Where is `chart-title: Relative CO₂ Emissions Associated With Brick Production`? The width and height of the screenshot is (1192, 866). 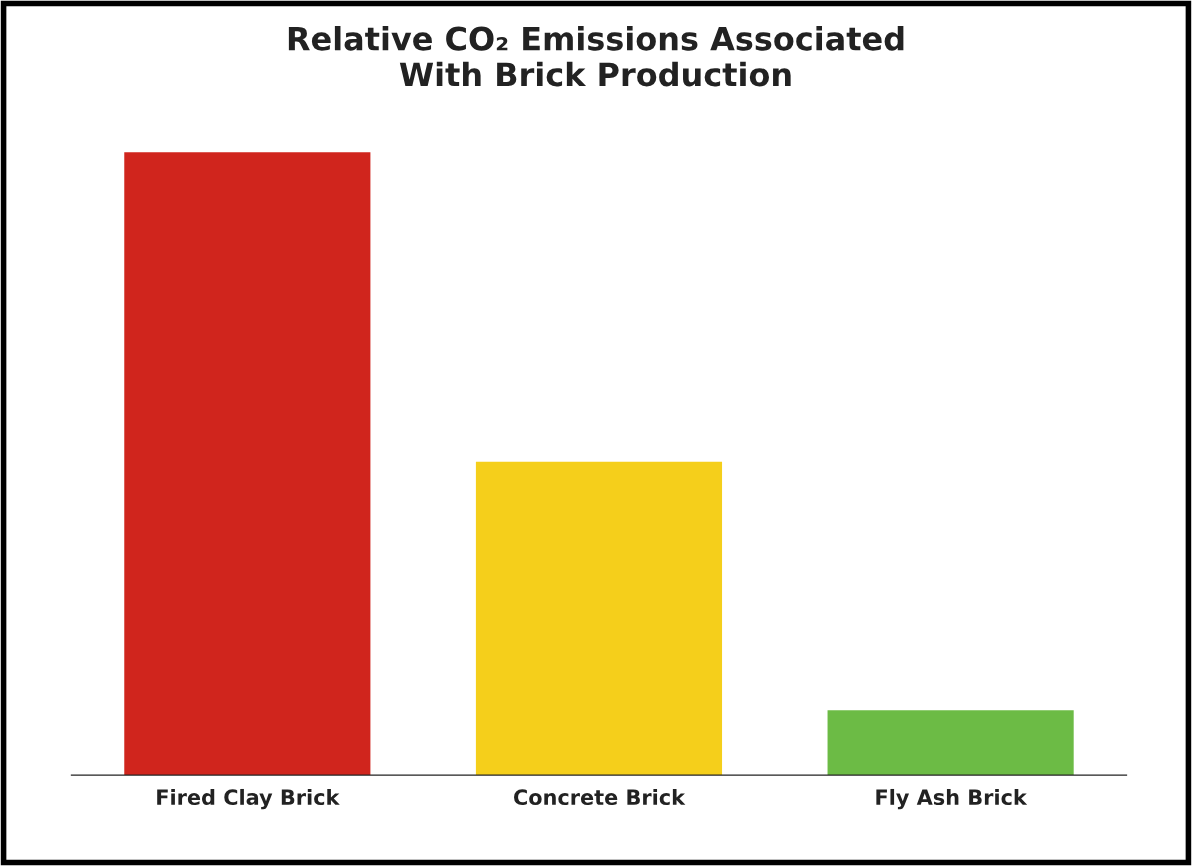
chart-title: Relative CO₂ Emissions Associated With Brick Production is located at coordinates (596, 56).